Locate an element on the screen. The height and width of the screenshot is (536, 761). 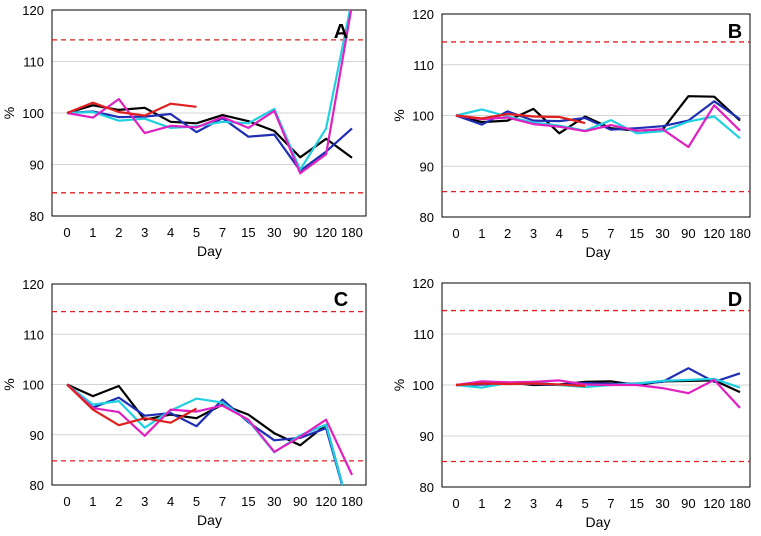
panel-letter: A is located at coordinates (341, 32).